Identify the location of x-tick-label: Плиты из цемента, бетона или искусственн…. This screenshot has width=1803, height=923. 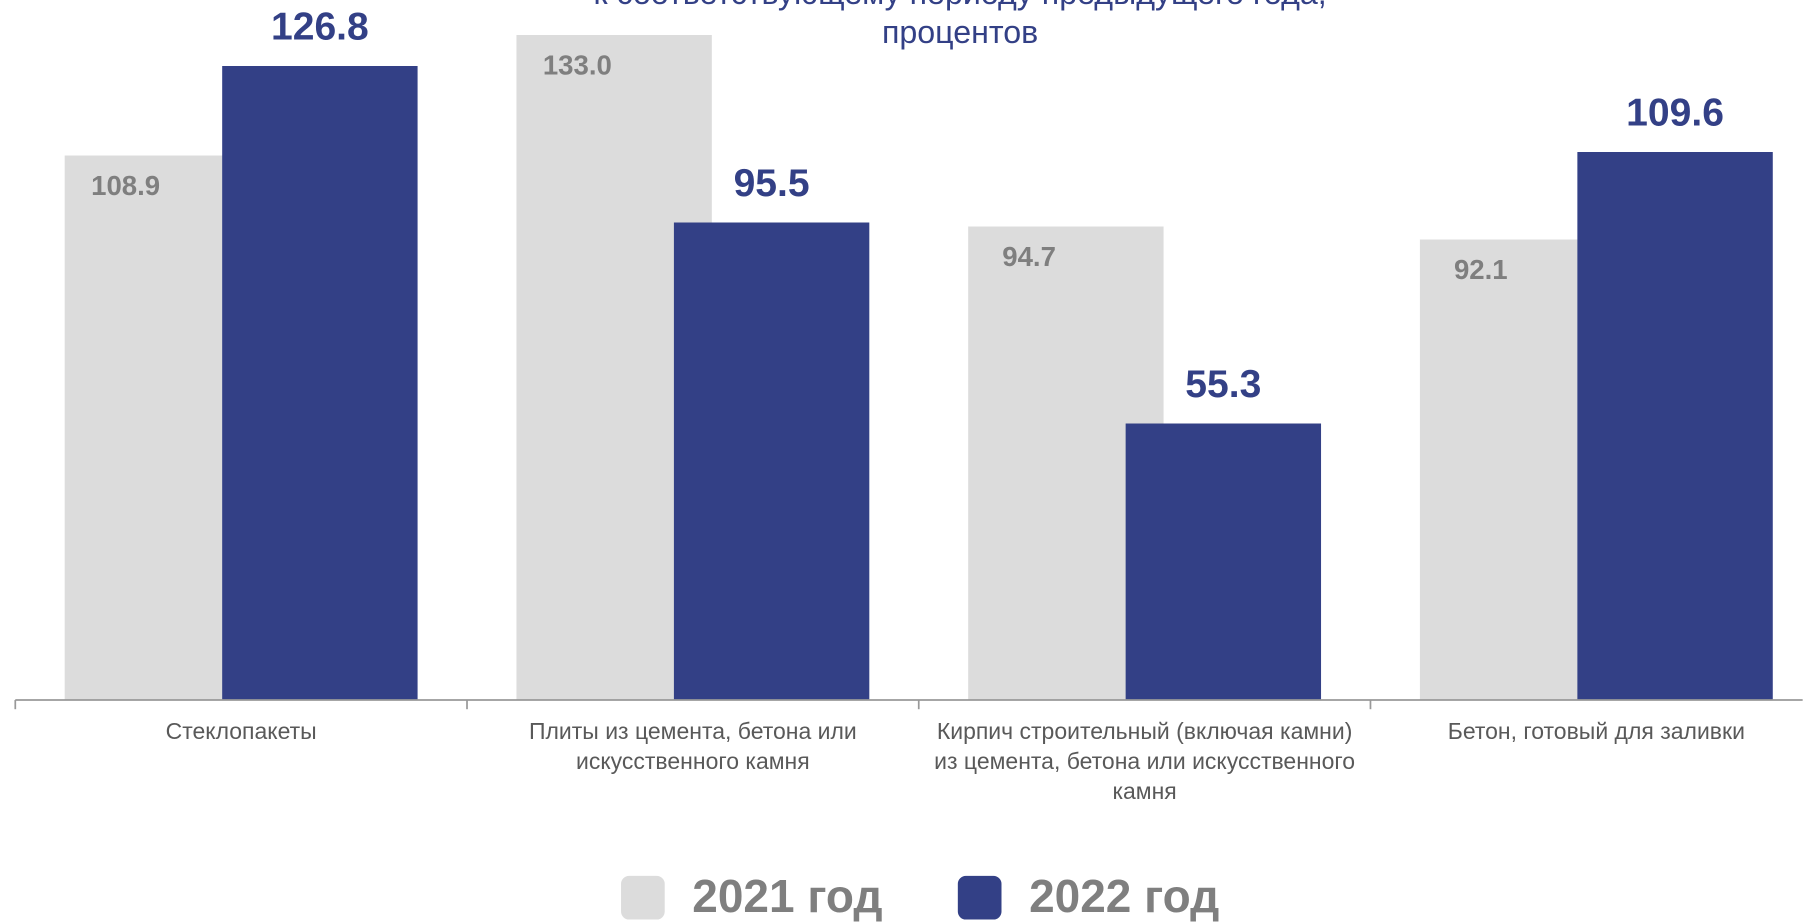
(692, 747).